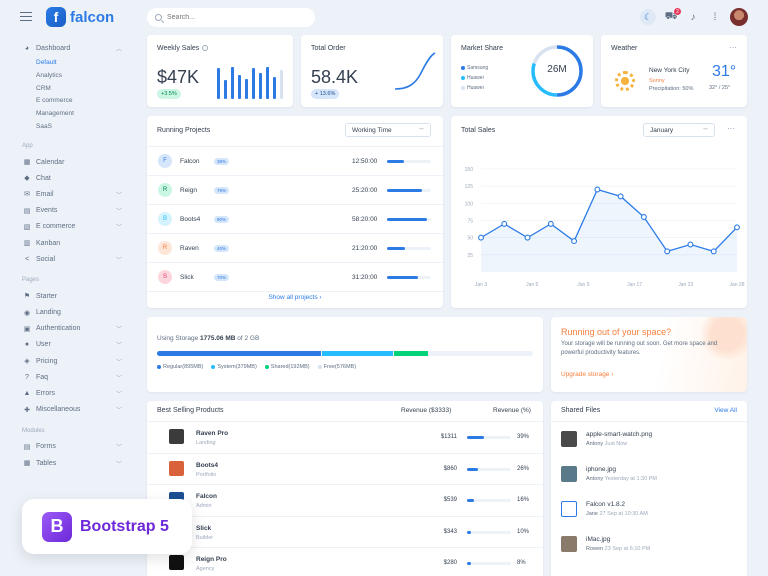 This screenshot has width=768, height=576. I want to click on month-select: January ﹀, so click(679, 130).